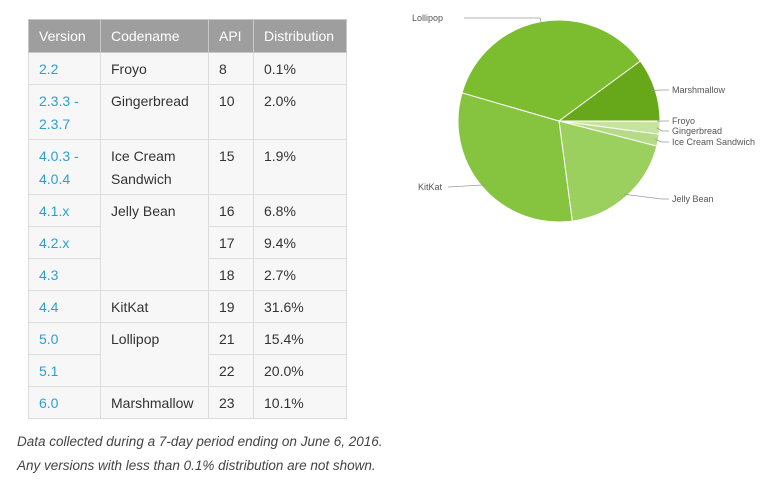 The width and height of the screenshot is (780, 488). I want to click on header-api: API, so click(231, 36).